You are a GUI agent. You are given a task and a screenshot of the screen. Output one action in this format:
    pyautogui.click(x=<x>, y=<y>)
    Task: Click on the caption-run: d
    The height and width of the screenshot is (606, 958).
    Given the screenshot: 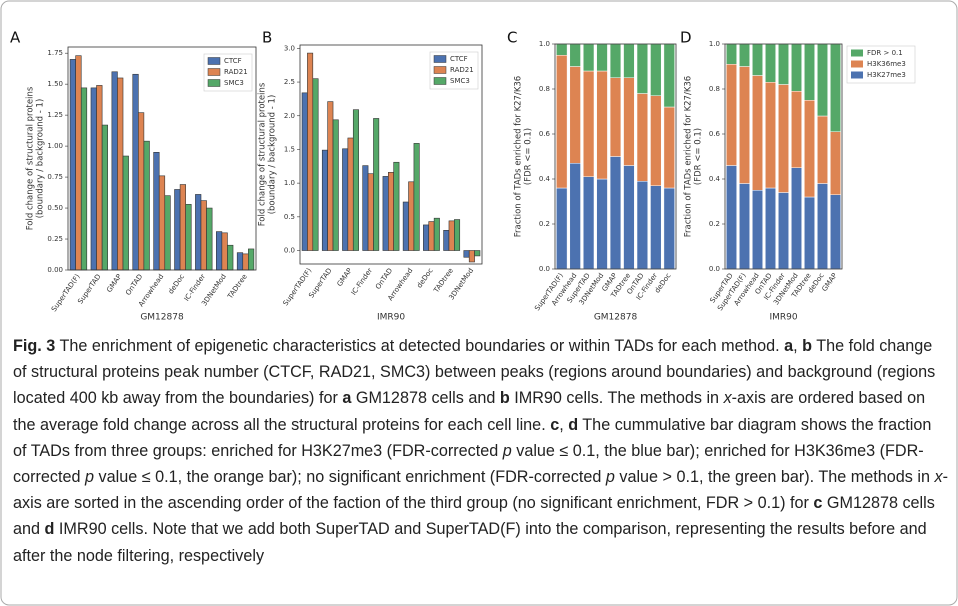 What is the action you would take?
    pyautogui.click(x=573, y=424)
    